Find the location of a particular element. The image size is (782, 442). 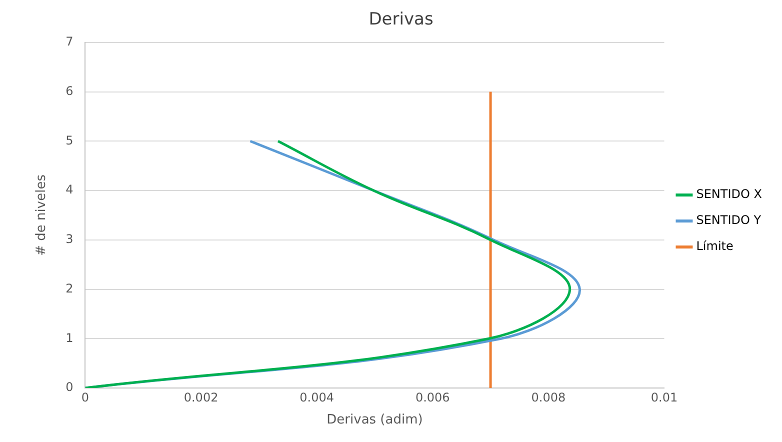

y-tick-label: 4 is located at coordinates (70, 189).